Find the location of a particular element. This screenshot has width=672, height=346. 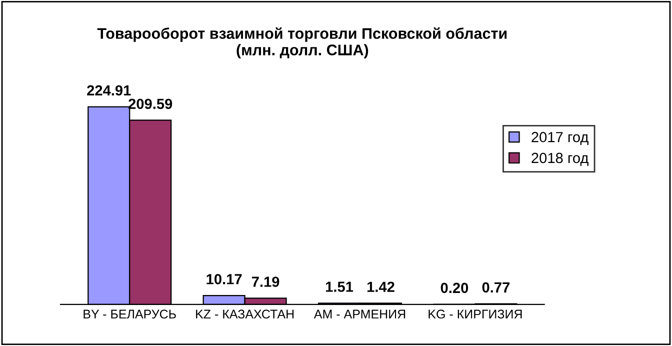

x-tick-label: KZ - КАЗАХСТАН is located at coordinates (245, 314).